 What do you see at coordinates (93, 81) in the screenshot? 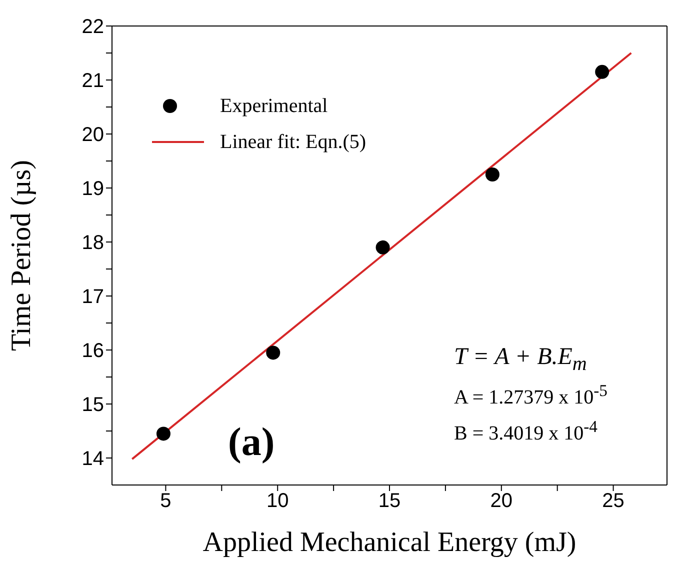
I see `y-tick-label: 21` at bounding box center [93, 81].